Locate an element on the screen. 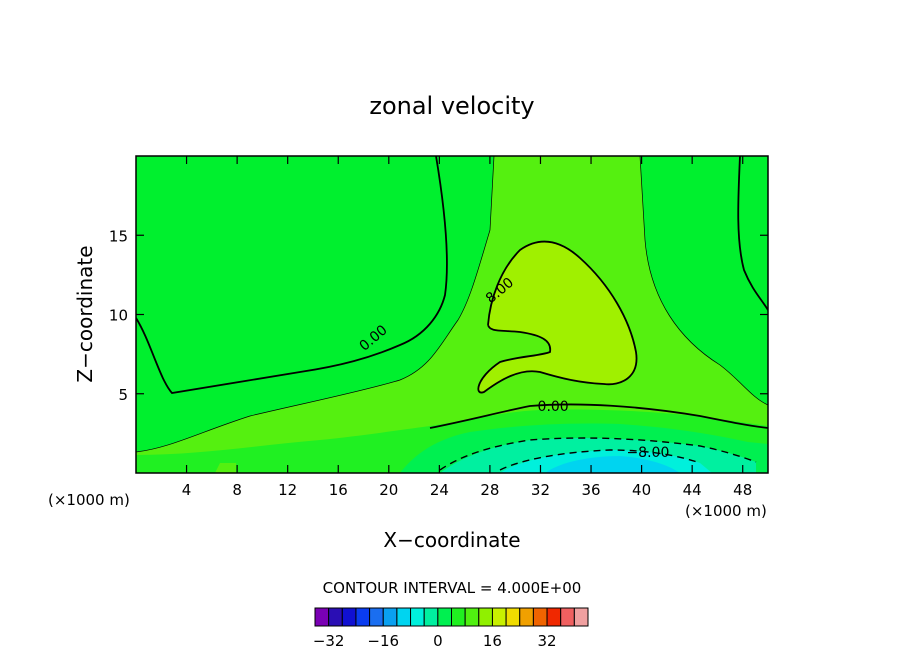 The image size is (904, 654). contour-label-2: 0.00 is located at coordinates (553, 407).